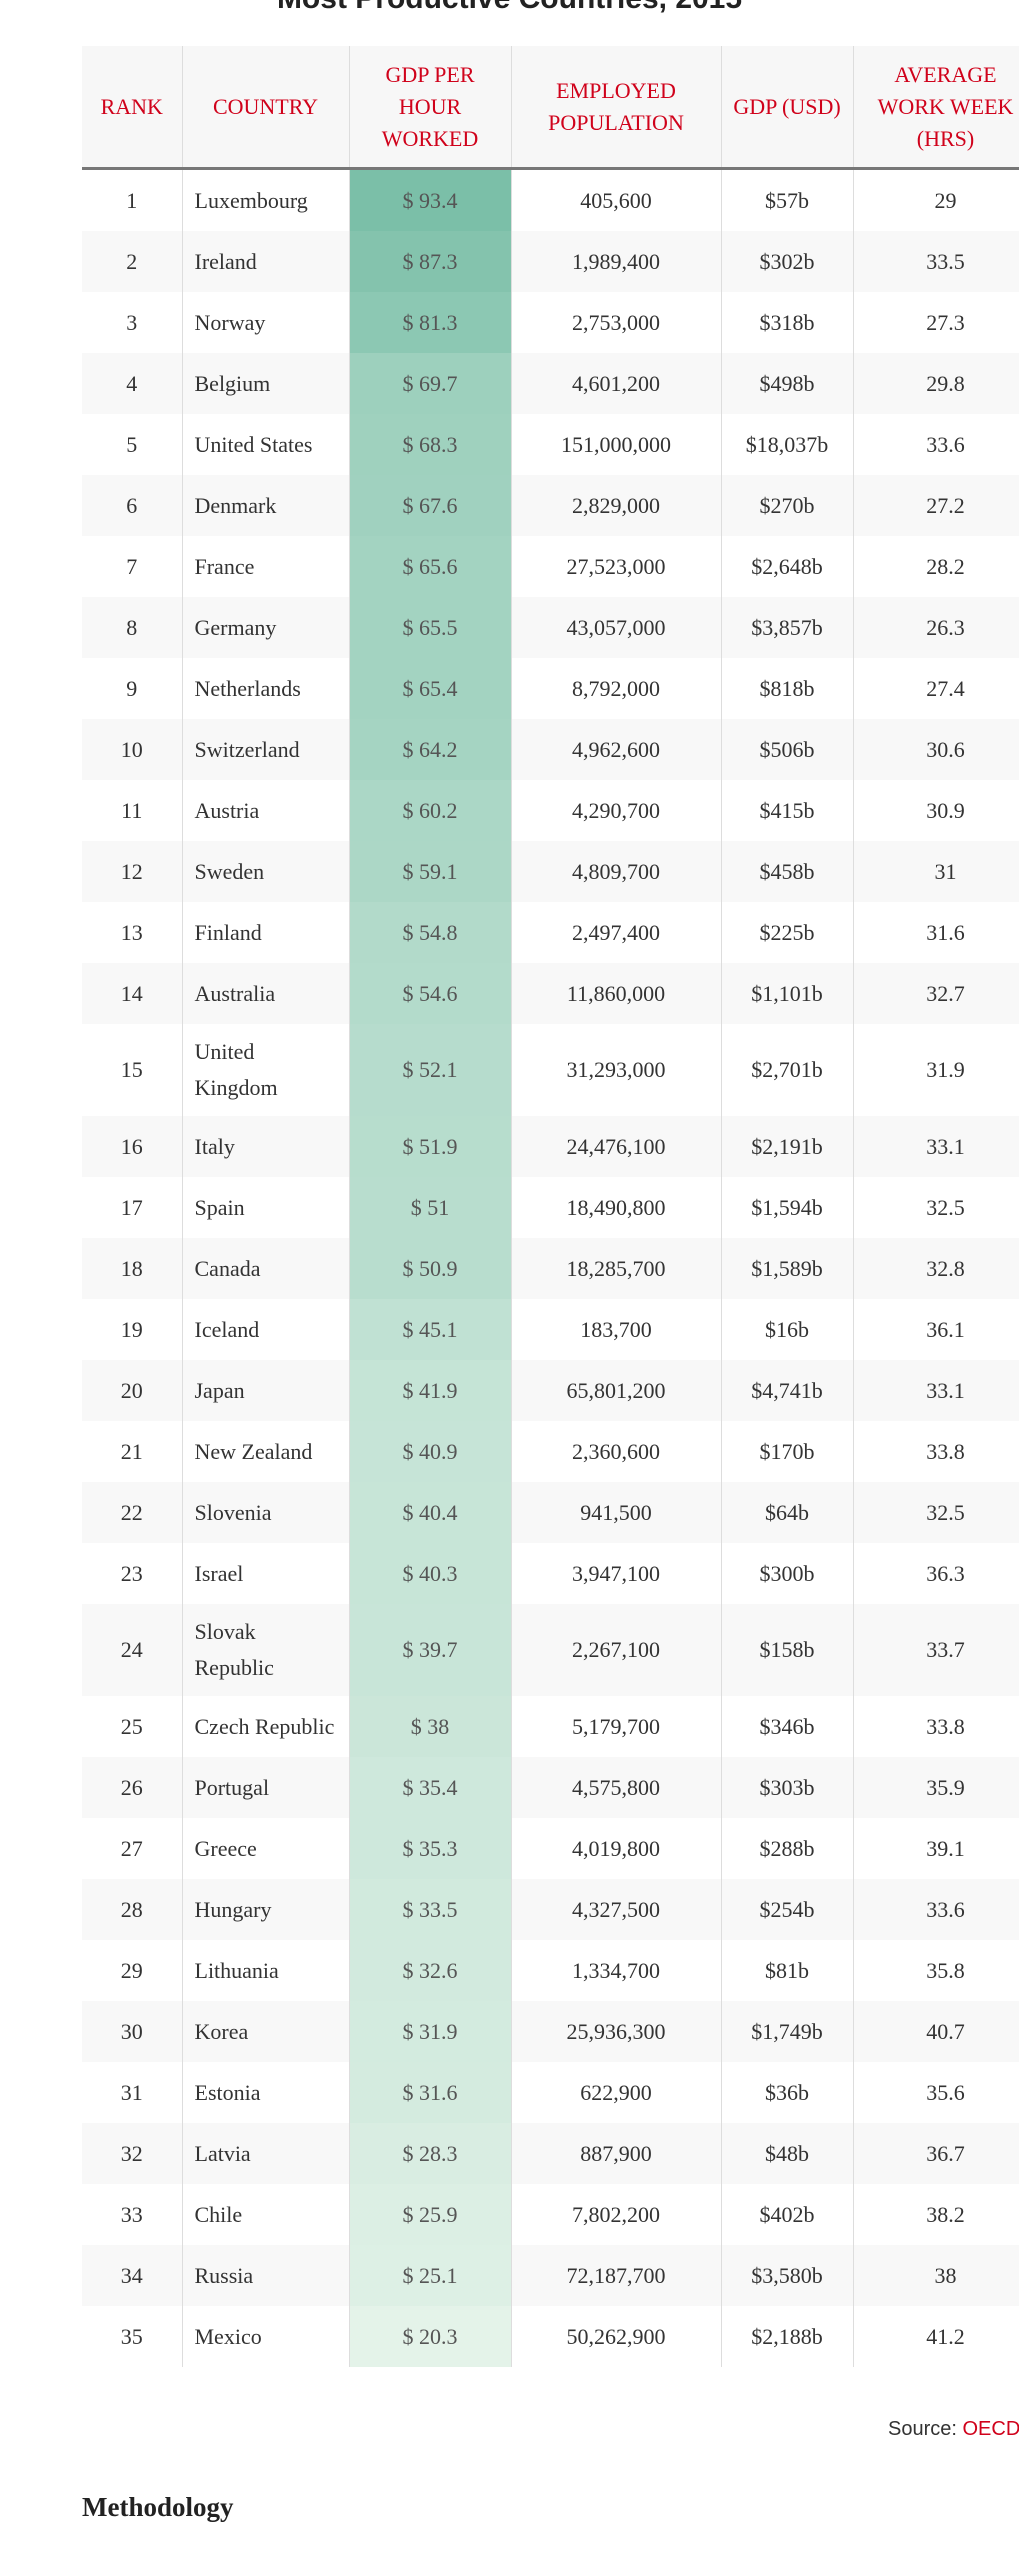 The image size is (1019, 2569). I want to click on country-cell: Japan, so click(266, 1390).